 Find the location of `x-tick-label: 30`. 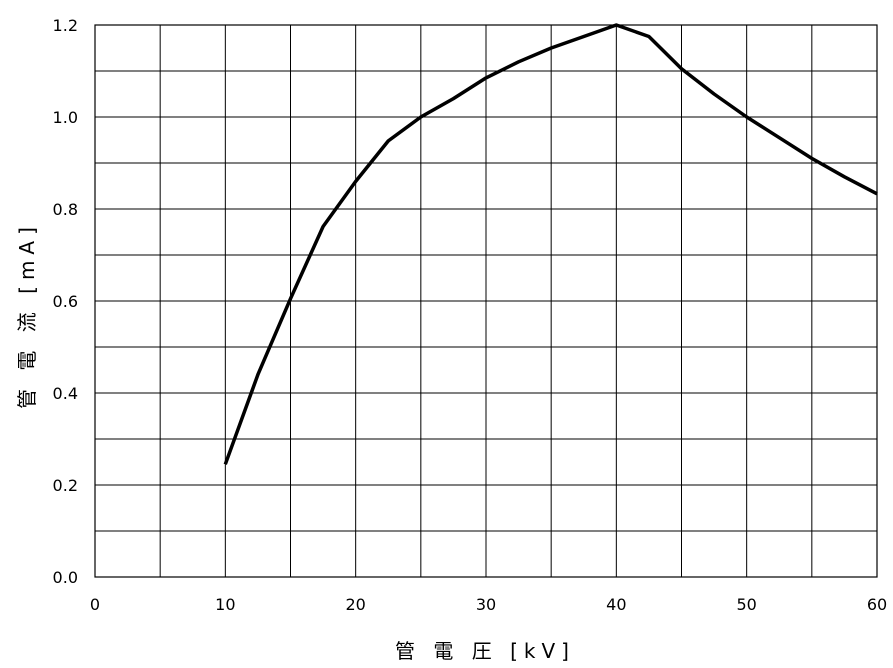

x-tick-label: 30 is located at coordinates (486, 604).